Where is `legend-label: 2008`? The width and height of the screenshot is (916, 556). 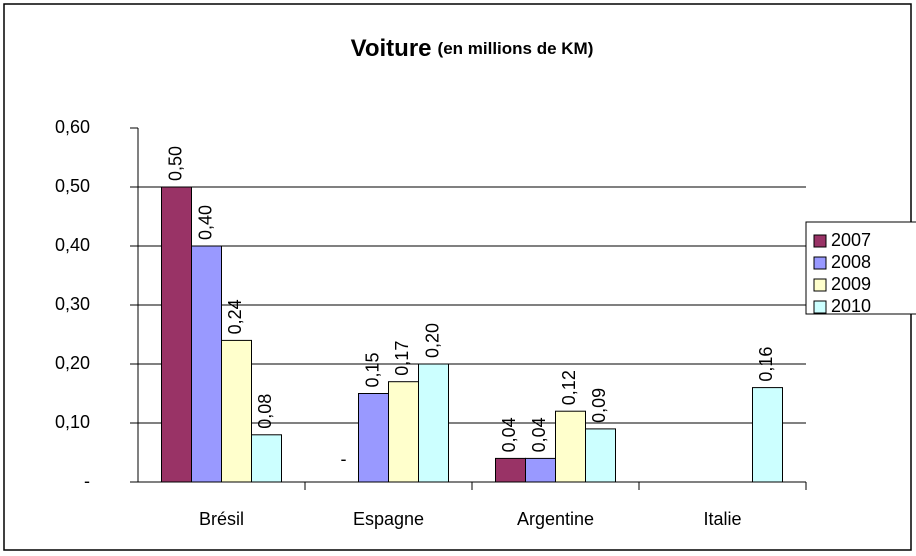 legend-label: 2008 is located at coordinates (851, 262).